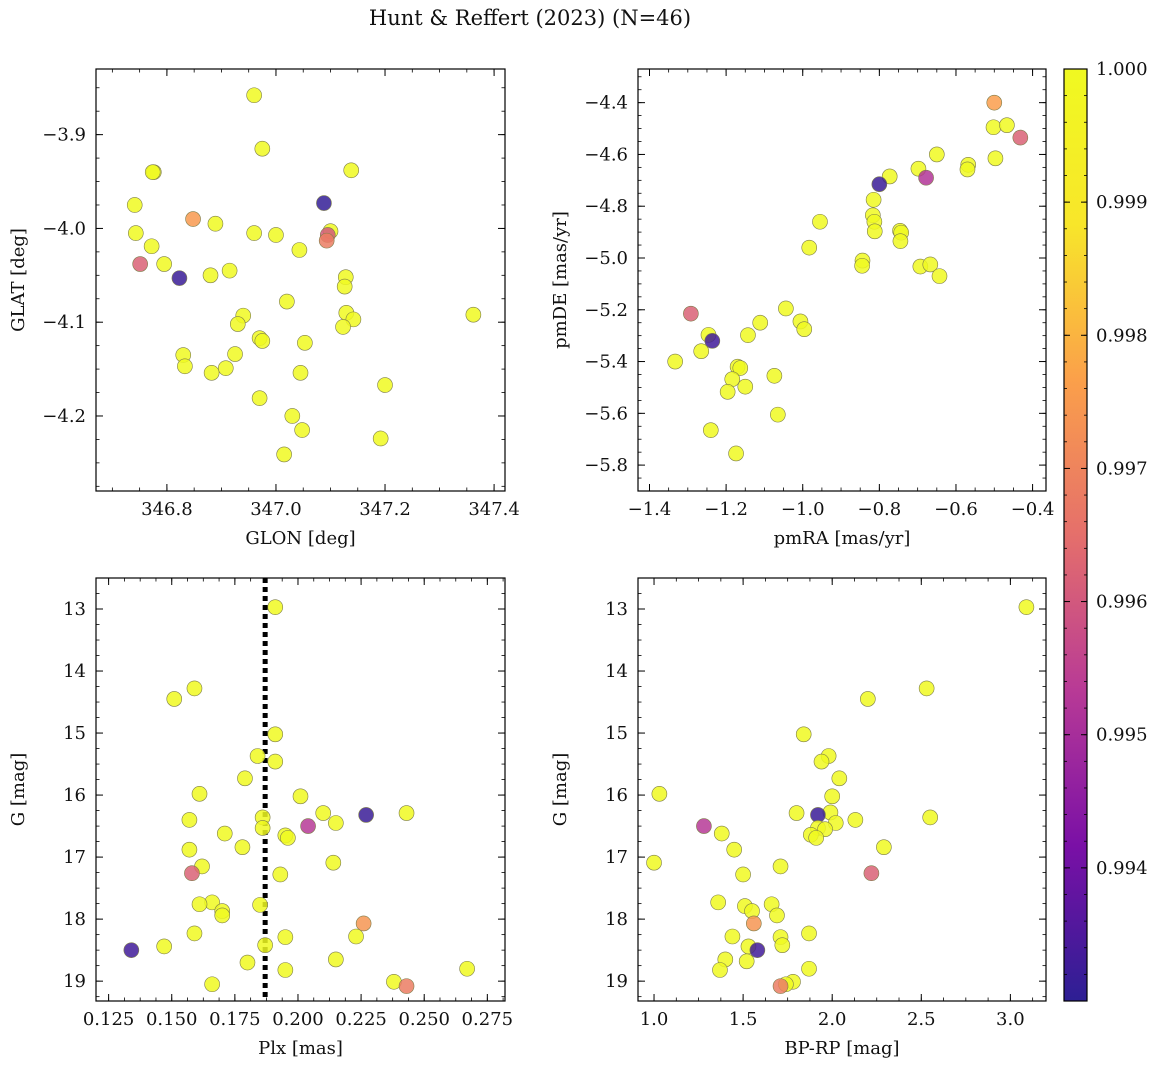 The image size is (1161, 1068). What do you see at coordinates (74, 795) in the screenshot?
I see `y-tick-label: 16` at bounding box center [74, 795].